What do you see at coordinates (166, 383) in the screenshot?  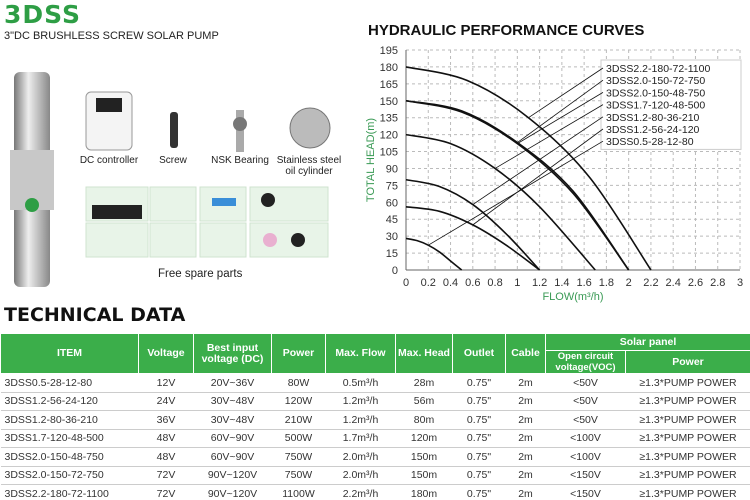 I see `table-cell: 12V` at bounding box center [166, 383].